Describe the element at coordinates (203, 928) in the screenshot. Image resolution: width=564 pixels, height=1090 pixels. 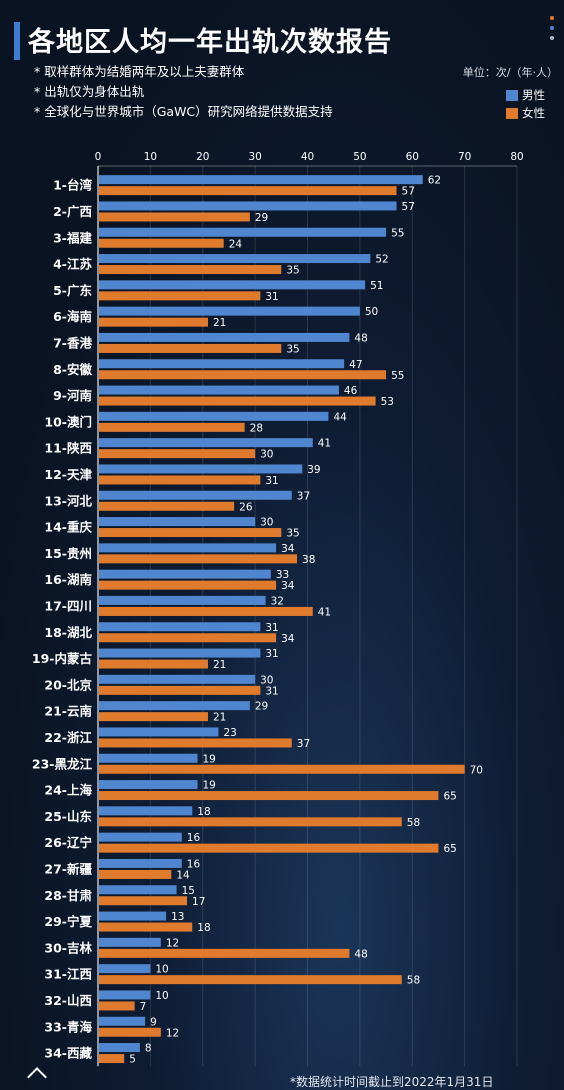
I see `data-label-female: 18` at that location.